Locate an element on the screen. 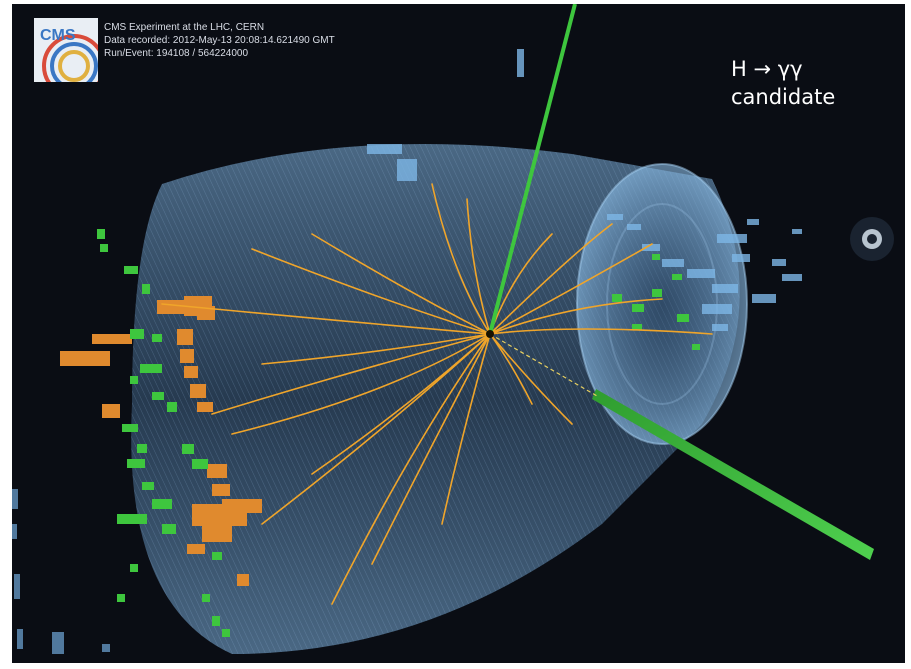 This screenshot has height=669, width=911. run-event: Run/Event: 194108 / 564224000 is located at coordinates (176, 53).